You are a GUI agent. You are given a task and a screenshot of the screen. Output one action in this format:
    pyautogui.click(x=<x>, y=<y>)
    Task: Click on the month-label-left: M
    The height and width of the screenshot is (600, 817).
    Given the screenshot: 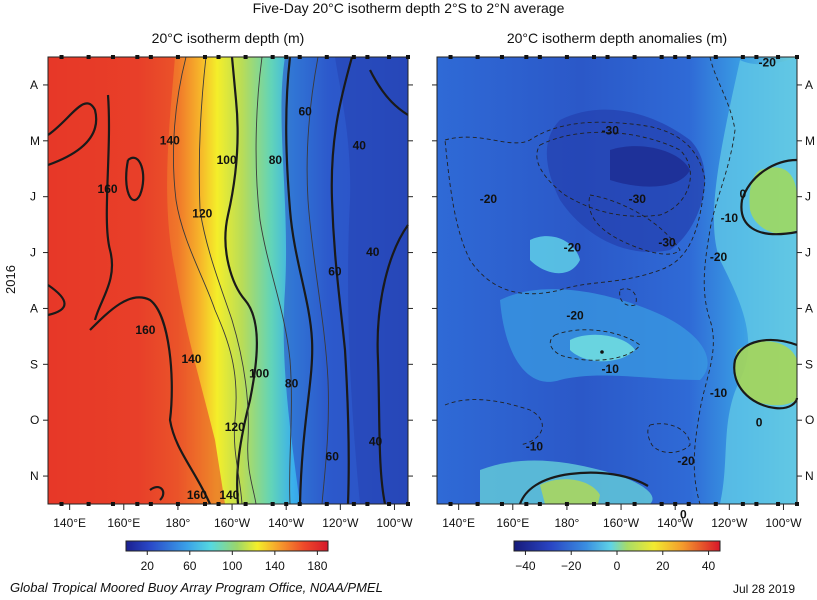 What is the action you would take?
    pyautogui.click(x=35, y=141)
    